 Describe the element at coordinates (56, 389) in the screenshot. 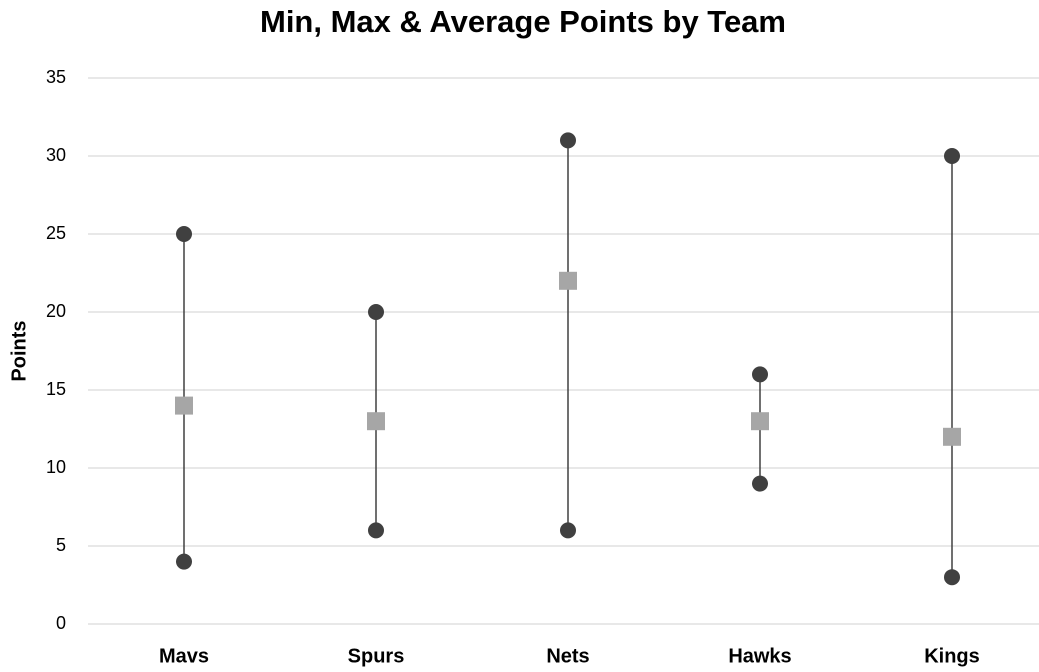

I see `y-tick-label: 15` at that location.